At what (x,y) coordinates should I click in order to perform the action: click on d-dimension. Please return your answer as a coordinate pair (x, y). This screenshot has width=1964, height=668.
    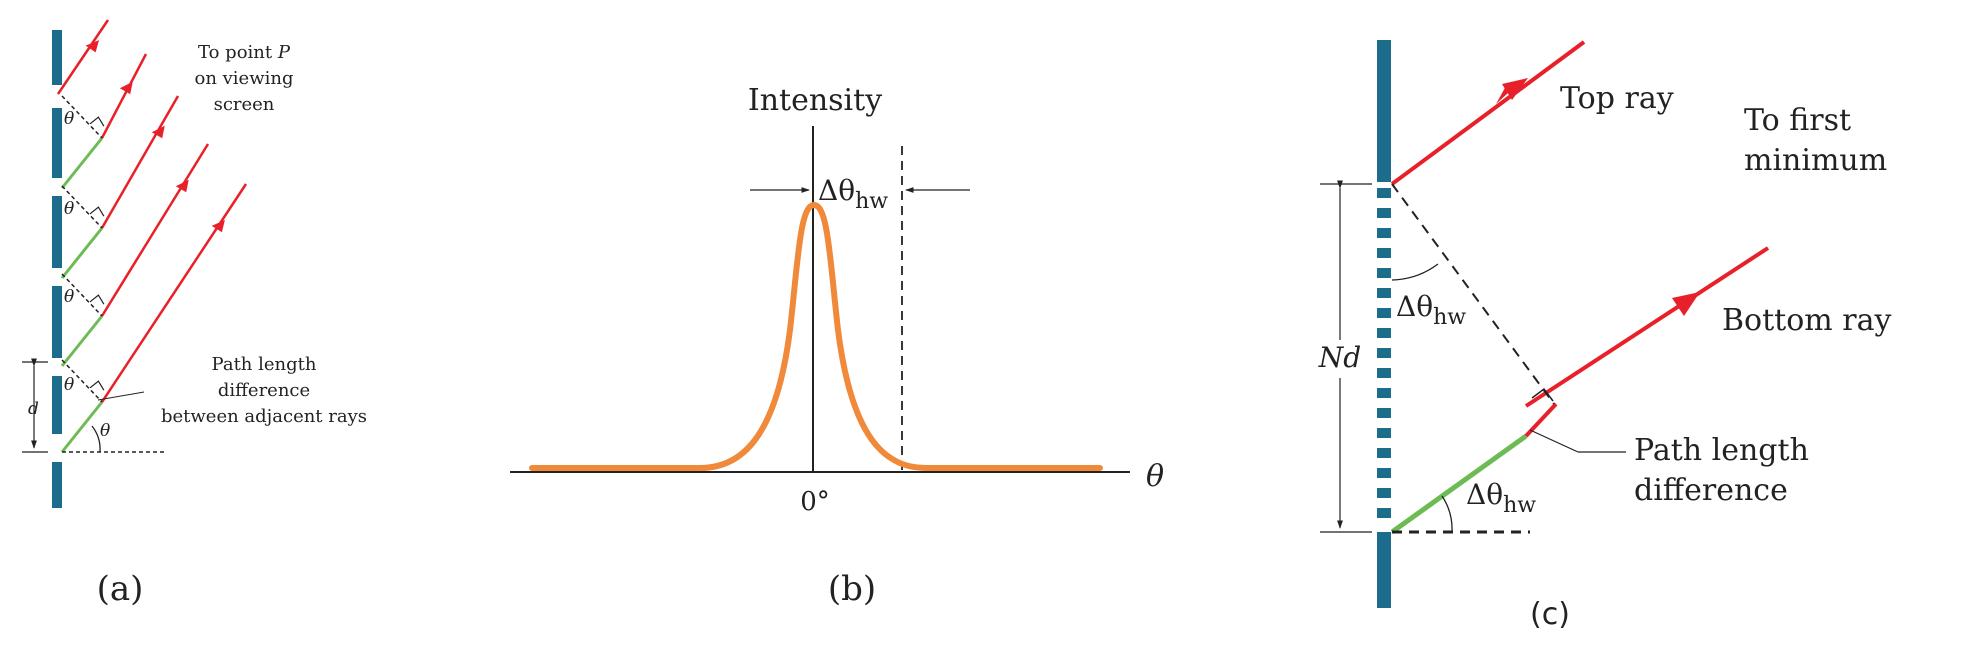
    Looking at the image, I should click on (35, 405).